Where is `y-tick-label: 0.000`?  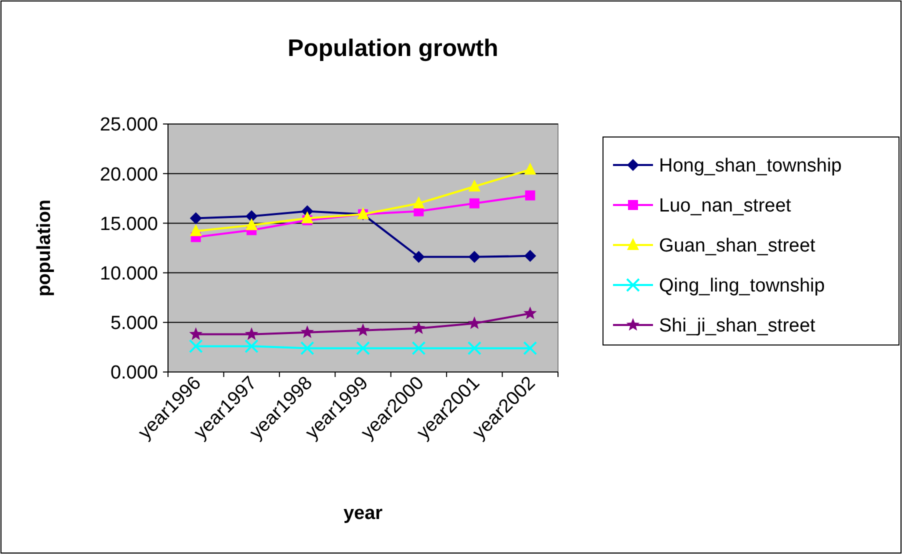 y-tick-label: 0.000 is located at coordinates (134, 373).